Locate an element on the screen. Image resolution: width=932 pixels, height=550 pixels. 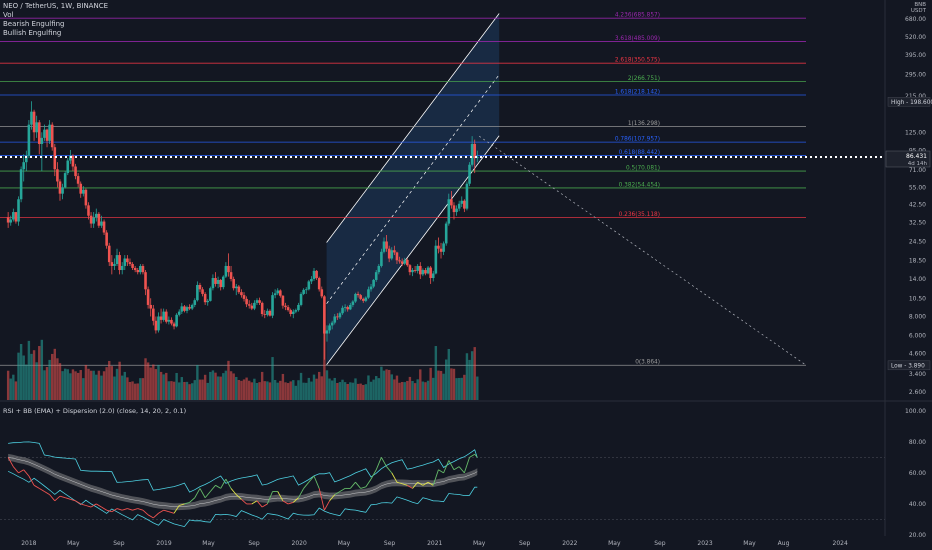
time-tick: 2023 is located at coordinates (704, 543).